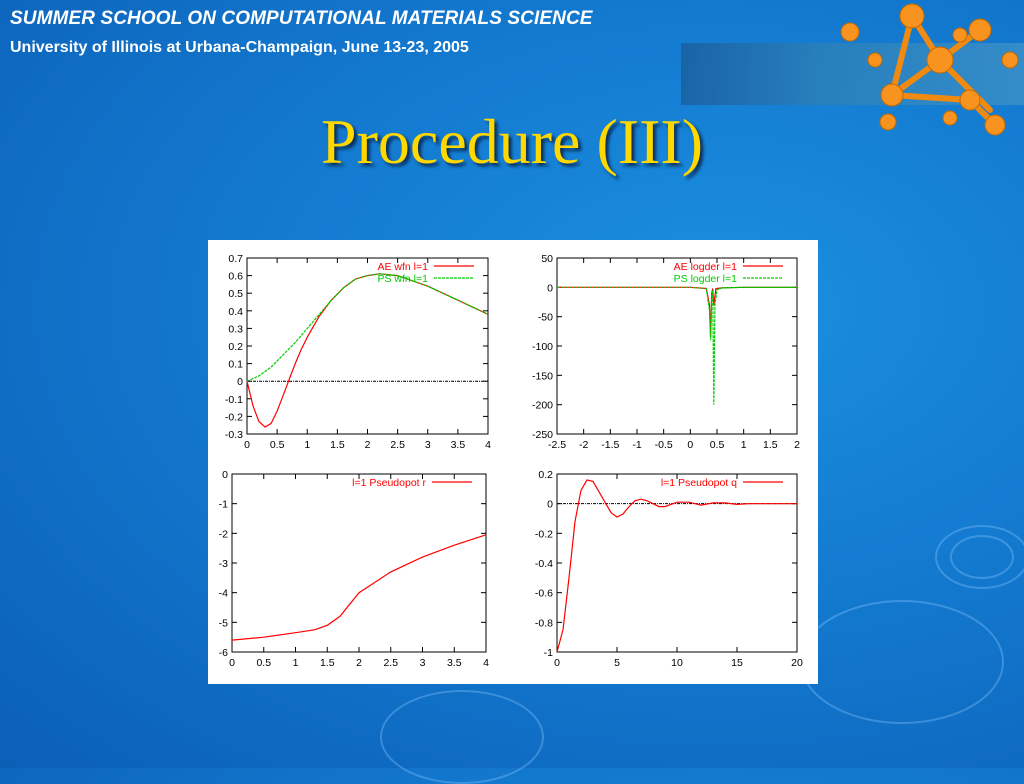  What do you see at coordinates (542, 435) in the screenshot?
I see `y-tick-label: -250` at bounding box center [542, 435].